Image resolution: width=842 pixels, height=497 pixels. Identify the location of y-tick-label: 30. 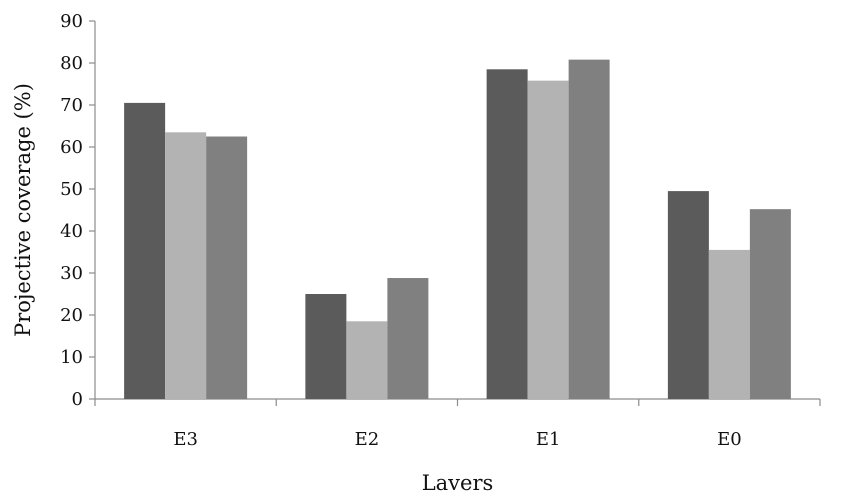
(71, 273).